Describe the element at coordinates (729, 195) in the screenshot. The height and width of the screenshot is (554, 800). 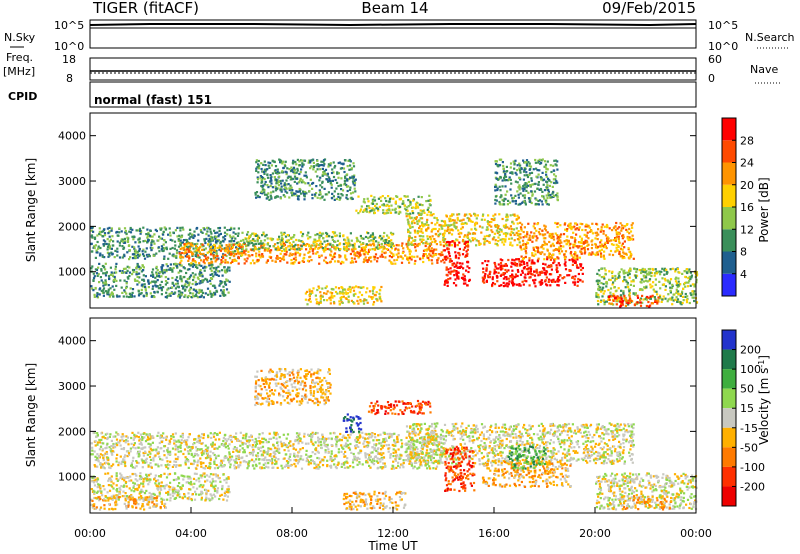
I see `power-colorbar-swatch` at that location.